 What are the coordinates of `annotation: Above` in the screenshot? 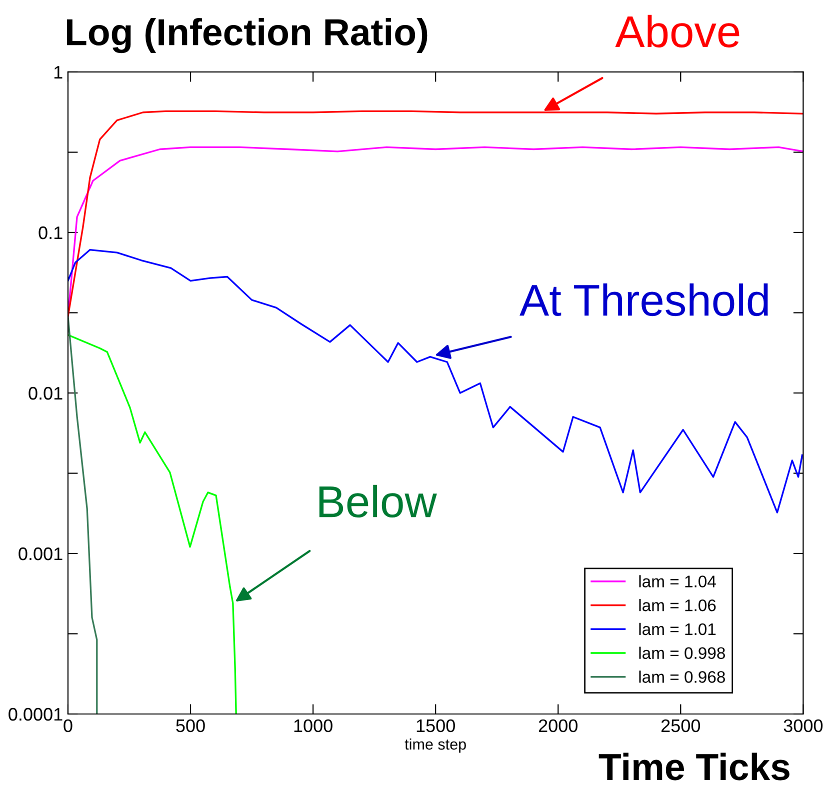 It's located at (677, 31).